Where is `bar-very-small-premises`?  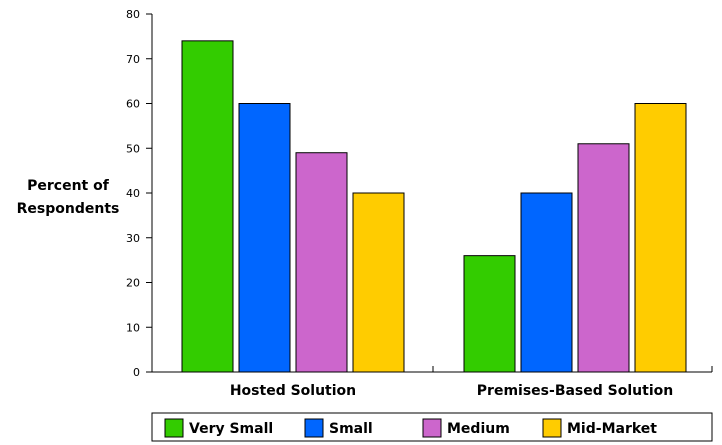 bar-very-small-premises is located at coordinates (489, 314).